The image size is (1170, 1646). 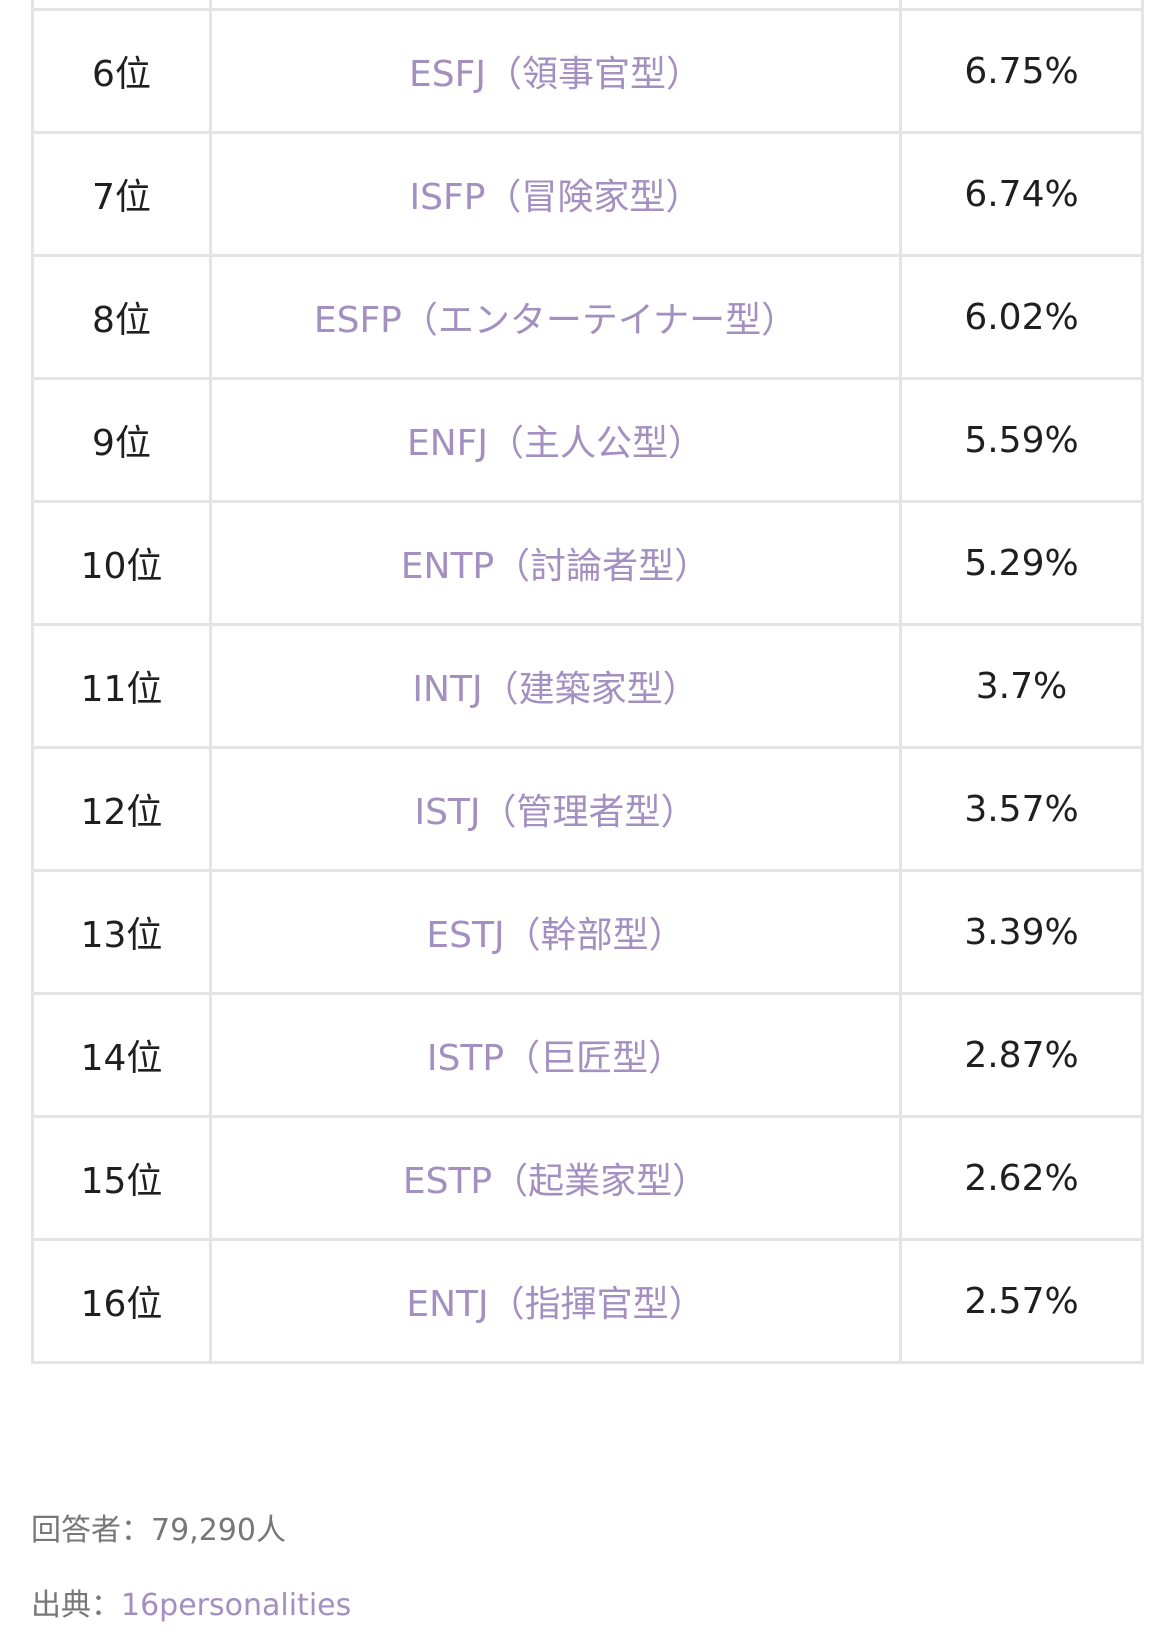 What do you see at coordinates (121, 1301) in the screenshot?
I see `rank-cell: 16位` at bounding box center [121, 1301].